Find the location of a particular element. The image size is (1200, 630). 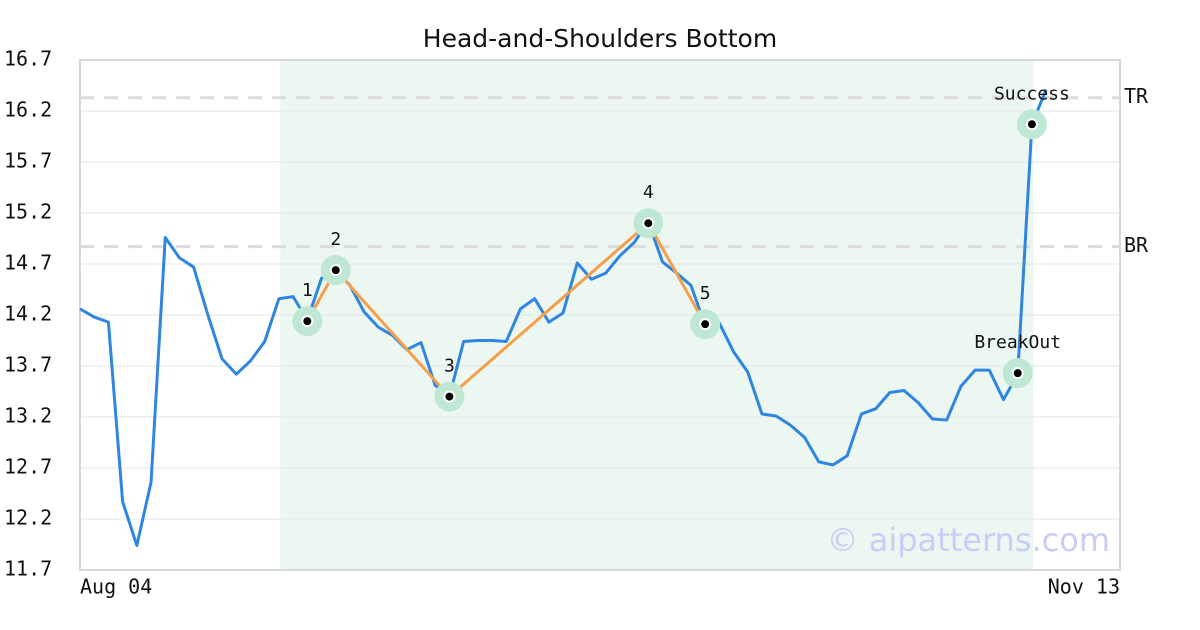

y-tick-label: 13.2 is located at coordinates (28, 416).